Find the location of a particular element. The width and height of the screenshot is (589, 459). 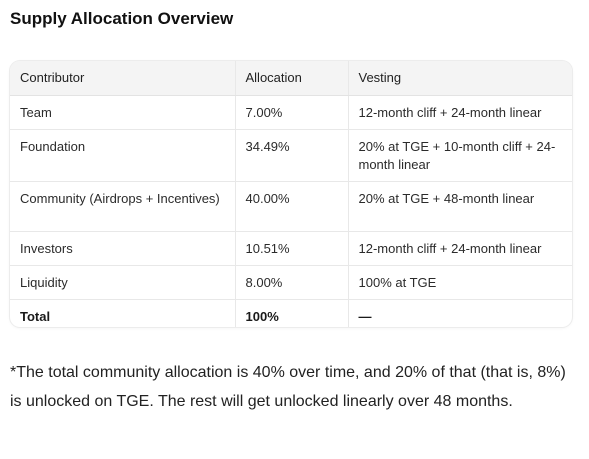

vesting-cell: 100% at TGE is located at coordinates (459, 282).